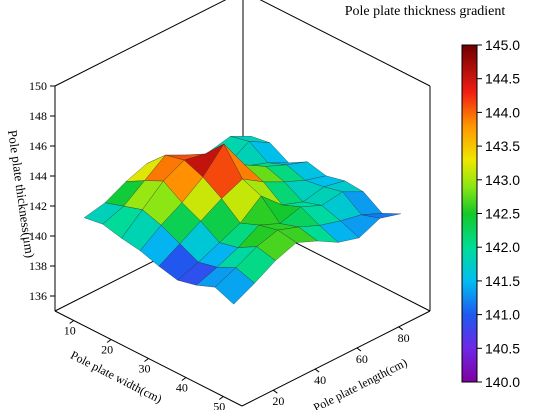 The image size is (550, 410). Describe the element at coordinates (219, 405) in the screenshot. I see `x-tick-label: 50` at that location.